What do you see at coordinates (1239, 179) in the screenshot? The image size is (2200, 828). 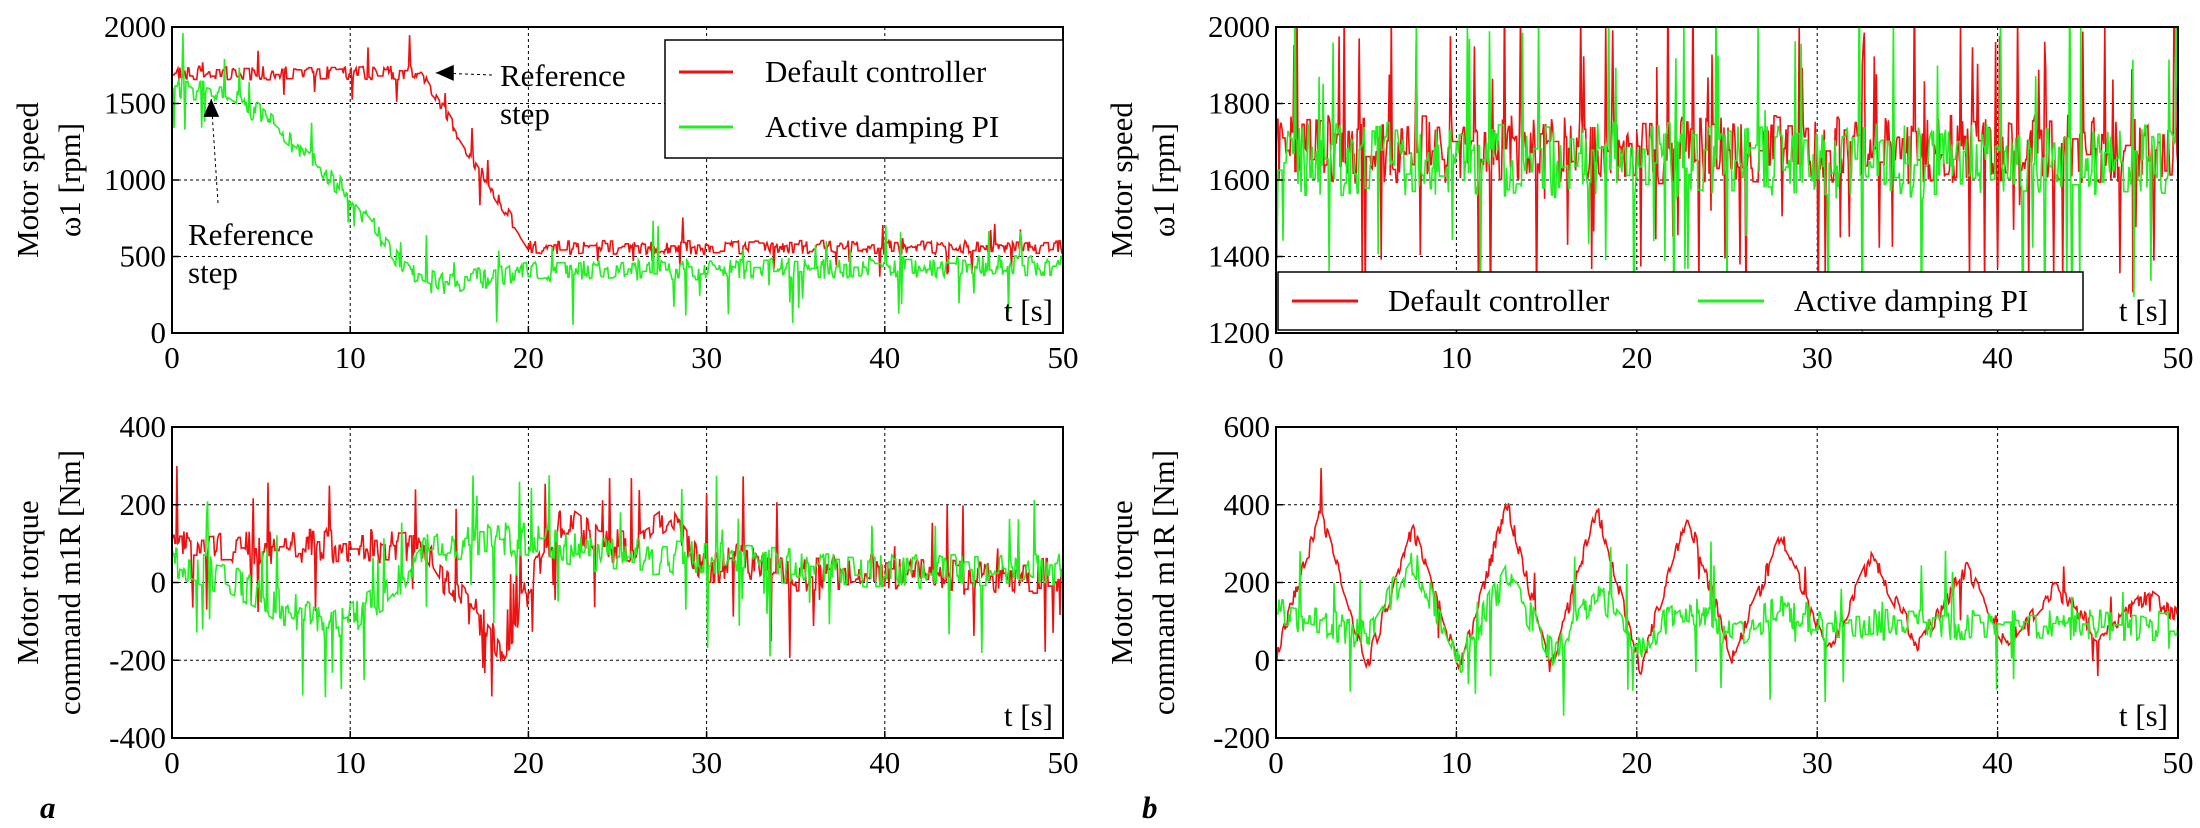 I see `y-tick-label: 1600` at bounding box center [1239, 179].